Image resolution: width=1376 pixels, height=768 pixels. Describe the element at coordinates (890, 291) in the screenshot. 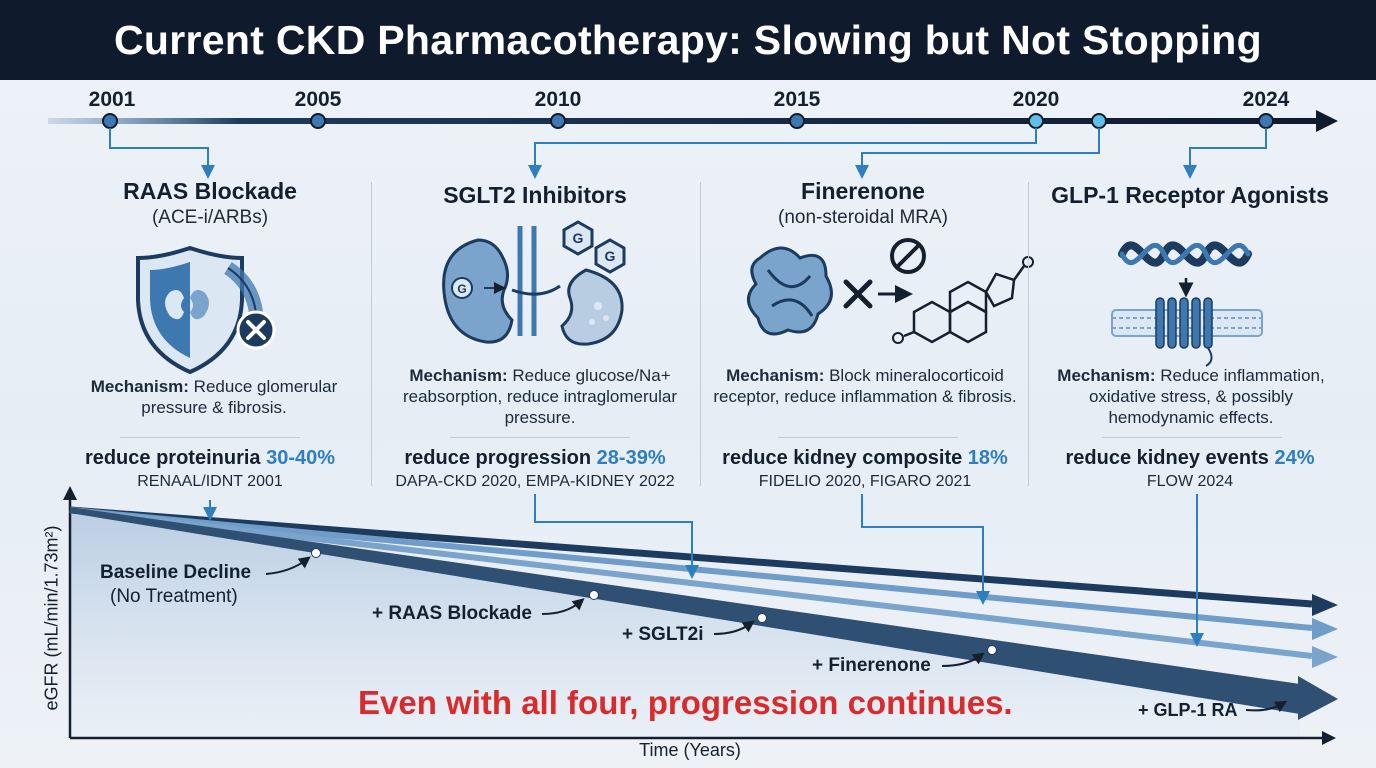

I see `receptor-steroid-icon` at that location.